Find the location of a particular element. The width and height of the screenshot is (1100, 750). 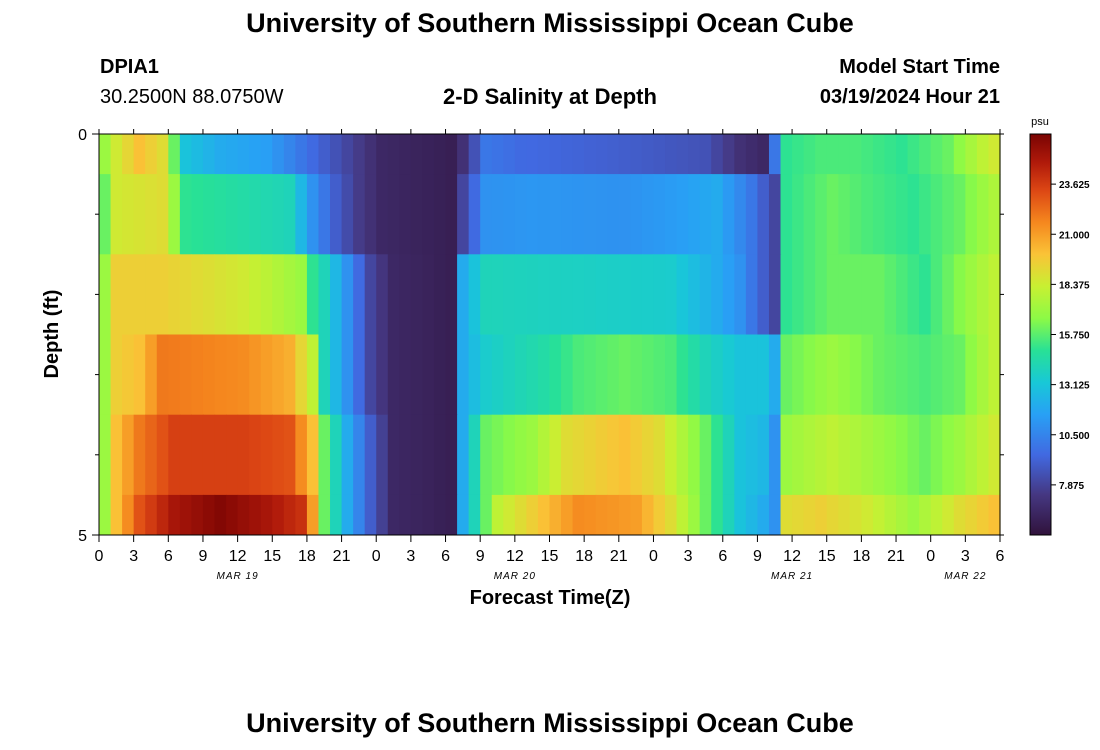

model-start-value: 03/19/2024 Hour 21 is located at coordinates (909, 97).